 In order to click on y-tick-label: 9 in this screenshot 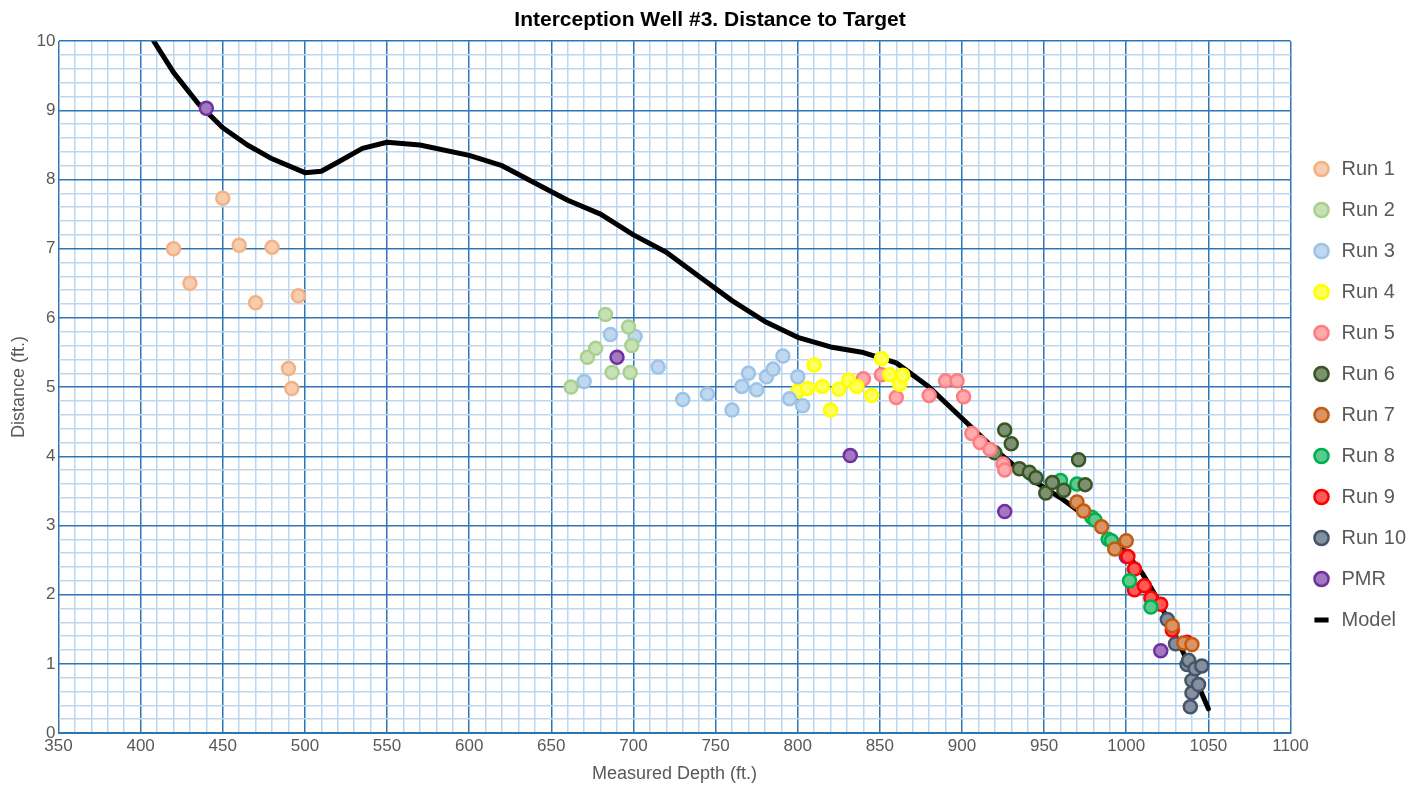, I will do `click(51, 110)`.